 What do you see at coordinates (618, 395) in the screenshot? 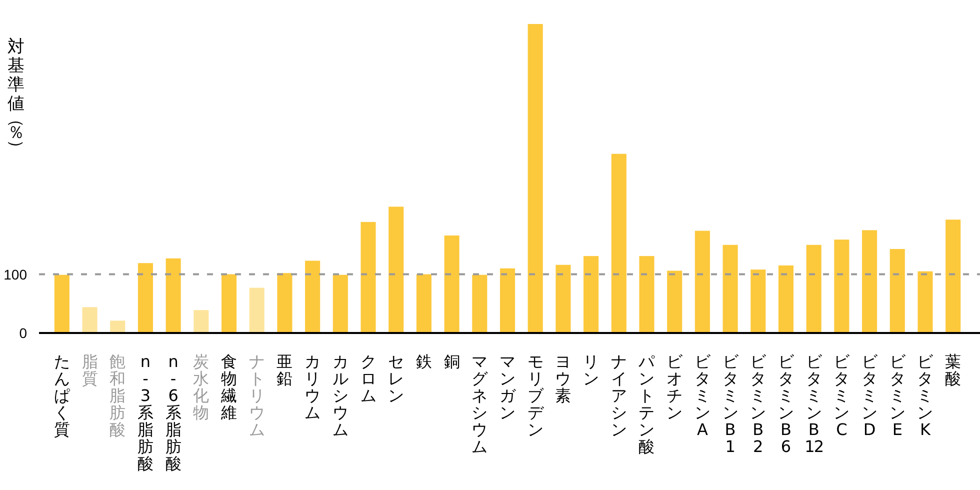
I see `x-tick-label: ナイアシン` at bounding box center [618, 395].